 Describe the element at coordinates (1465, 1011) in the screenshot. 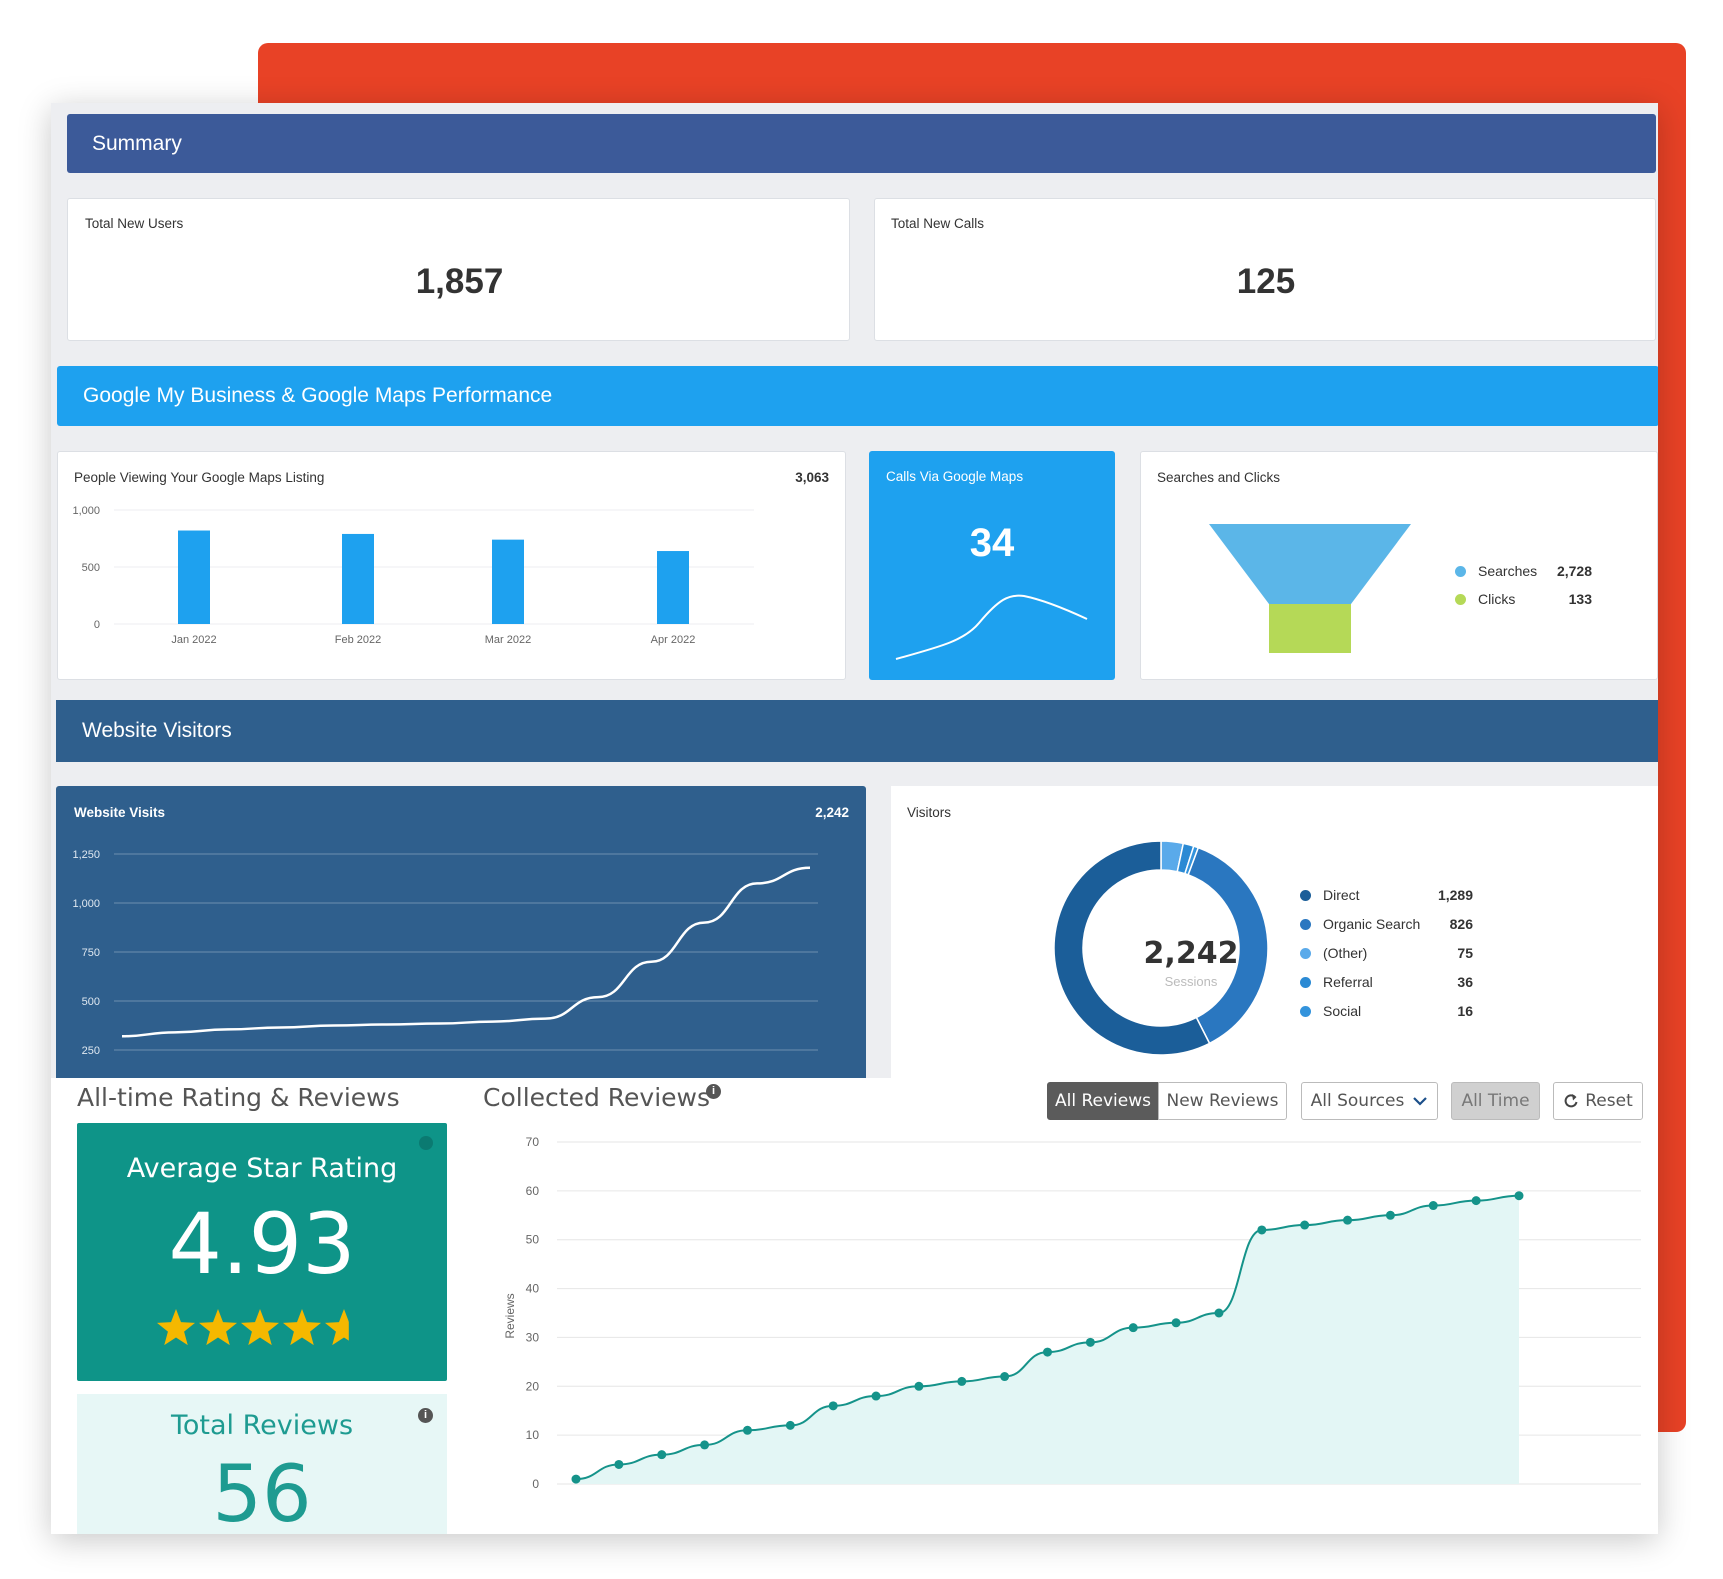

I see `legend-source-value: 16` at that location.